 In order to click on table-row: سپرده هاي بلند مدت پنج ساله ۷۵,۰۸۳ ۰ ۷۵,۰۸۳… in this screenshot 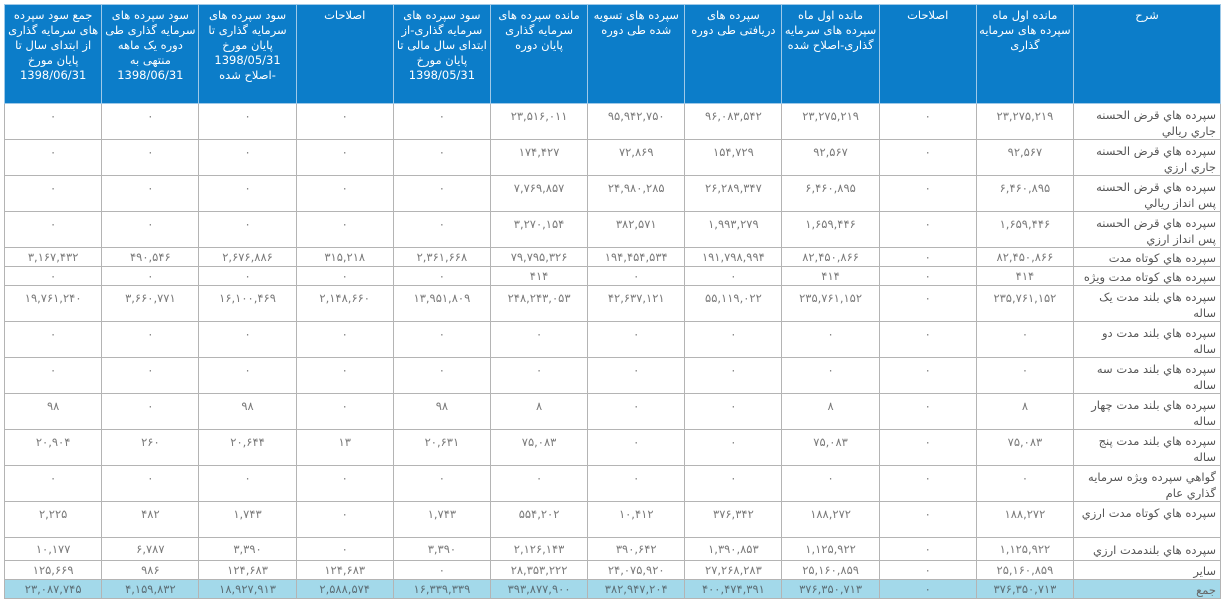, I will do `click(612, 447)`.